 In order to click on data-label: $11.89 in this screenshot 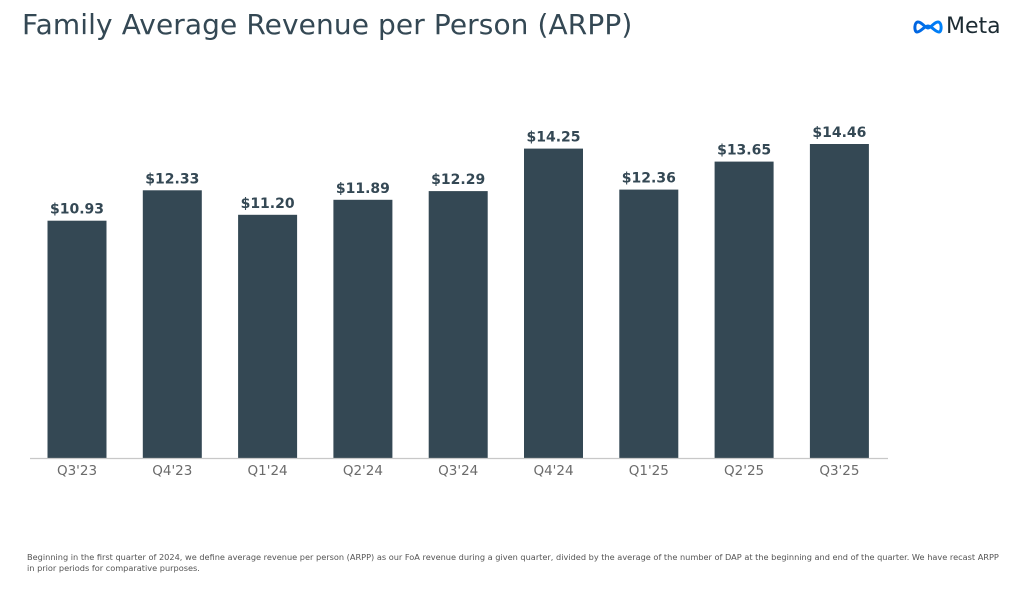, I will do `click(363, 189)`.